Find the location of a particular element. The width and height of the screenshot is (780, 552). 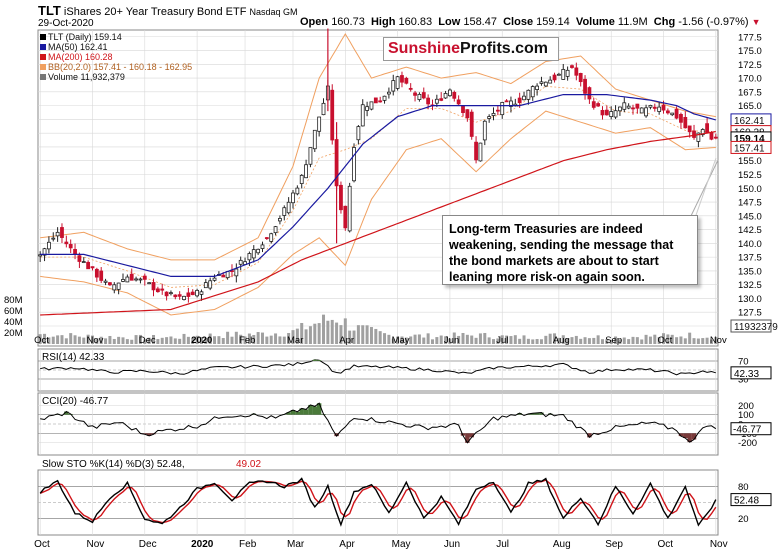

cci-tag-label: -46.77 is located at coordinates (747, 430).